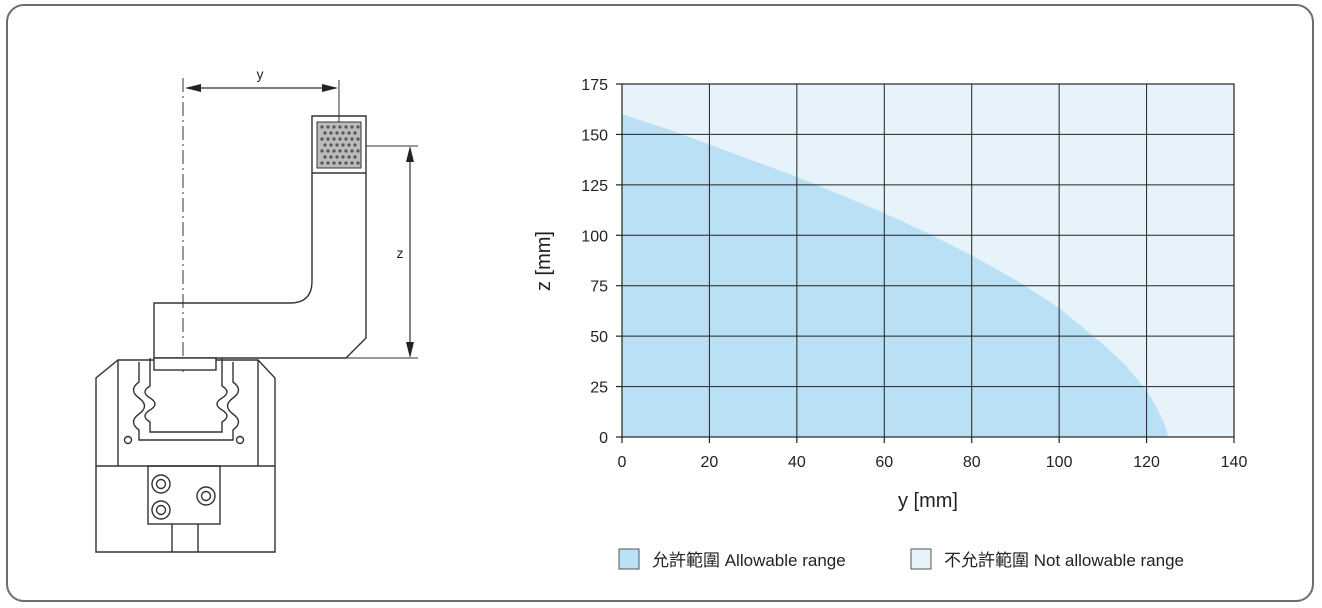 This screenshot has width=1322, height=608. Describe the element at coordinates (884, 462) in the screenshot. I see `x-tick-label: 60` at that location.